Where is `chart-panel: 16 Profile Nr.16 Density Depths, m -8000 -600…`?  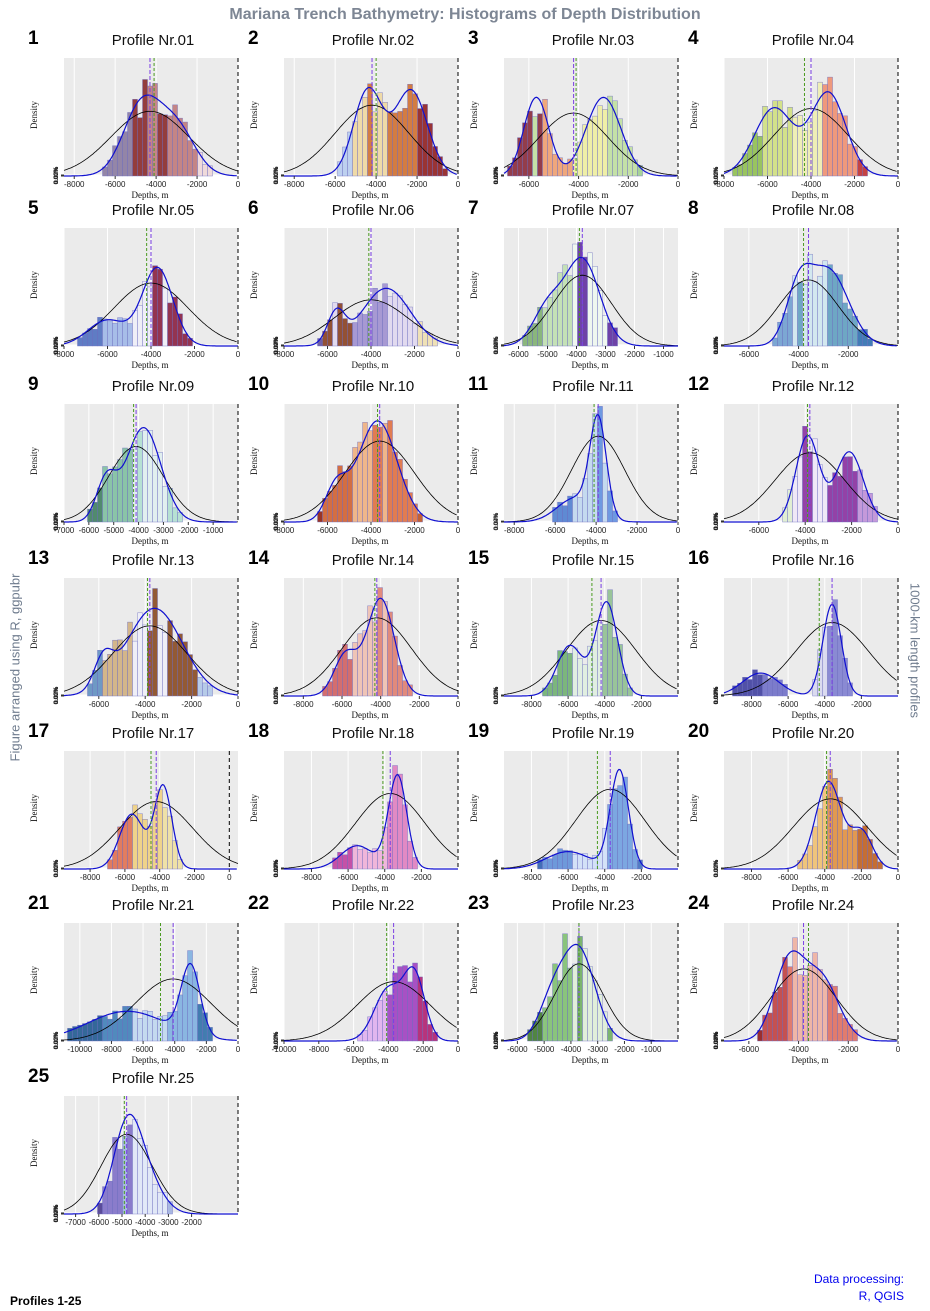
chart-panel: 16 Profile Nr.16 Density Depths, m -8000 -600… is located at coordinates (793, 636).